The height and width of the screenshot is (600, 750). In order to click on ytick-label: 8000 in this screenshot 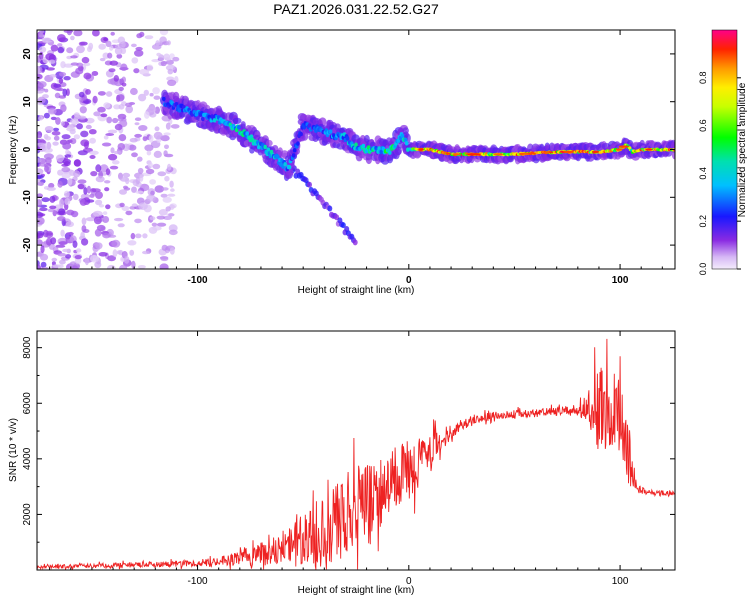, I will do `click(27, 347)`.